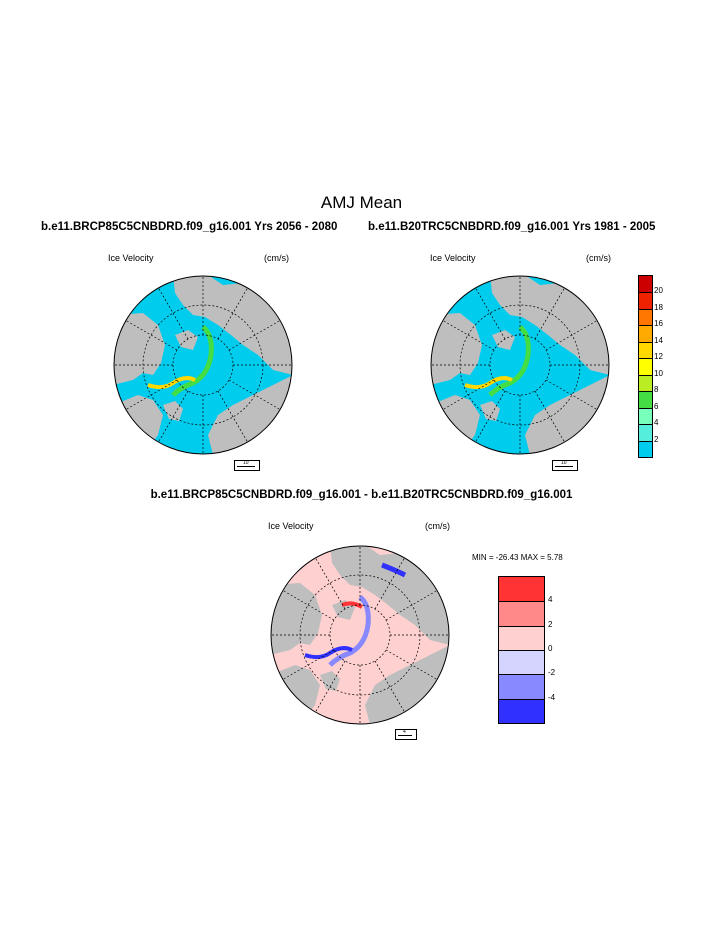 This screenshot has width=723, height=935. What do you see at coordinates (656, 390) in the screenshot?
I see `colorbar-tick-label: 8` at bounding box center [656, 390].